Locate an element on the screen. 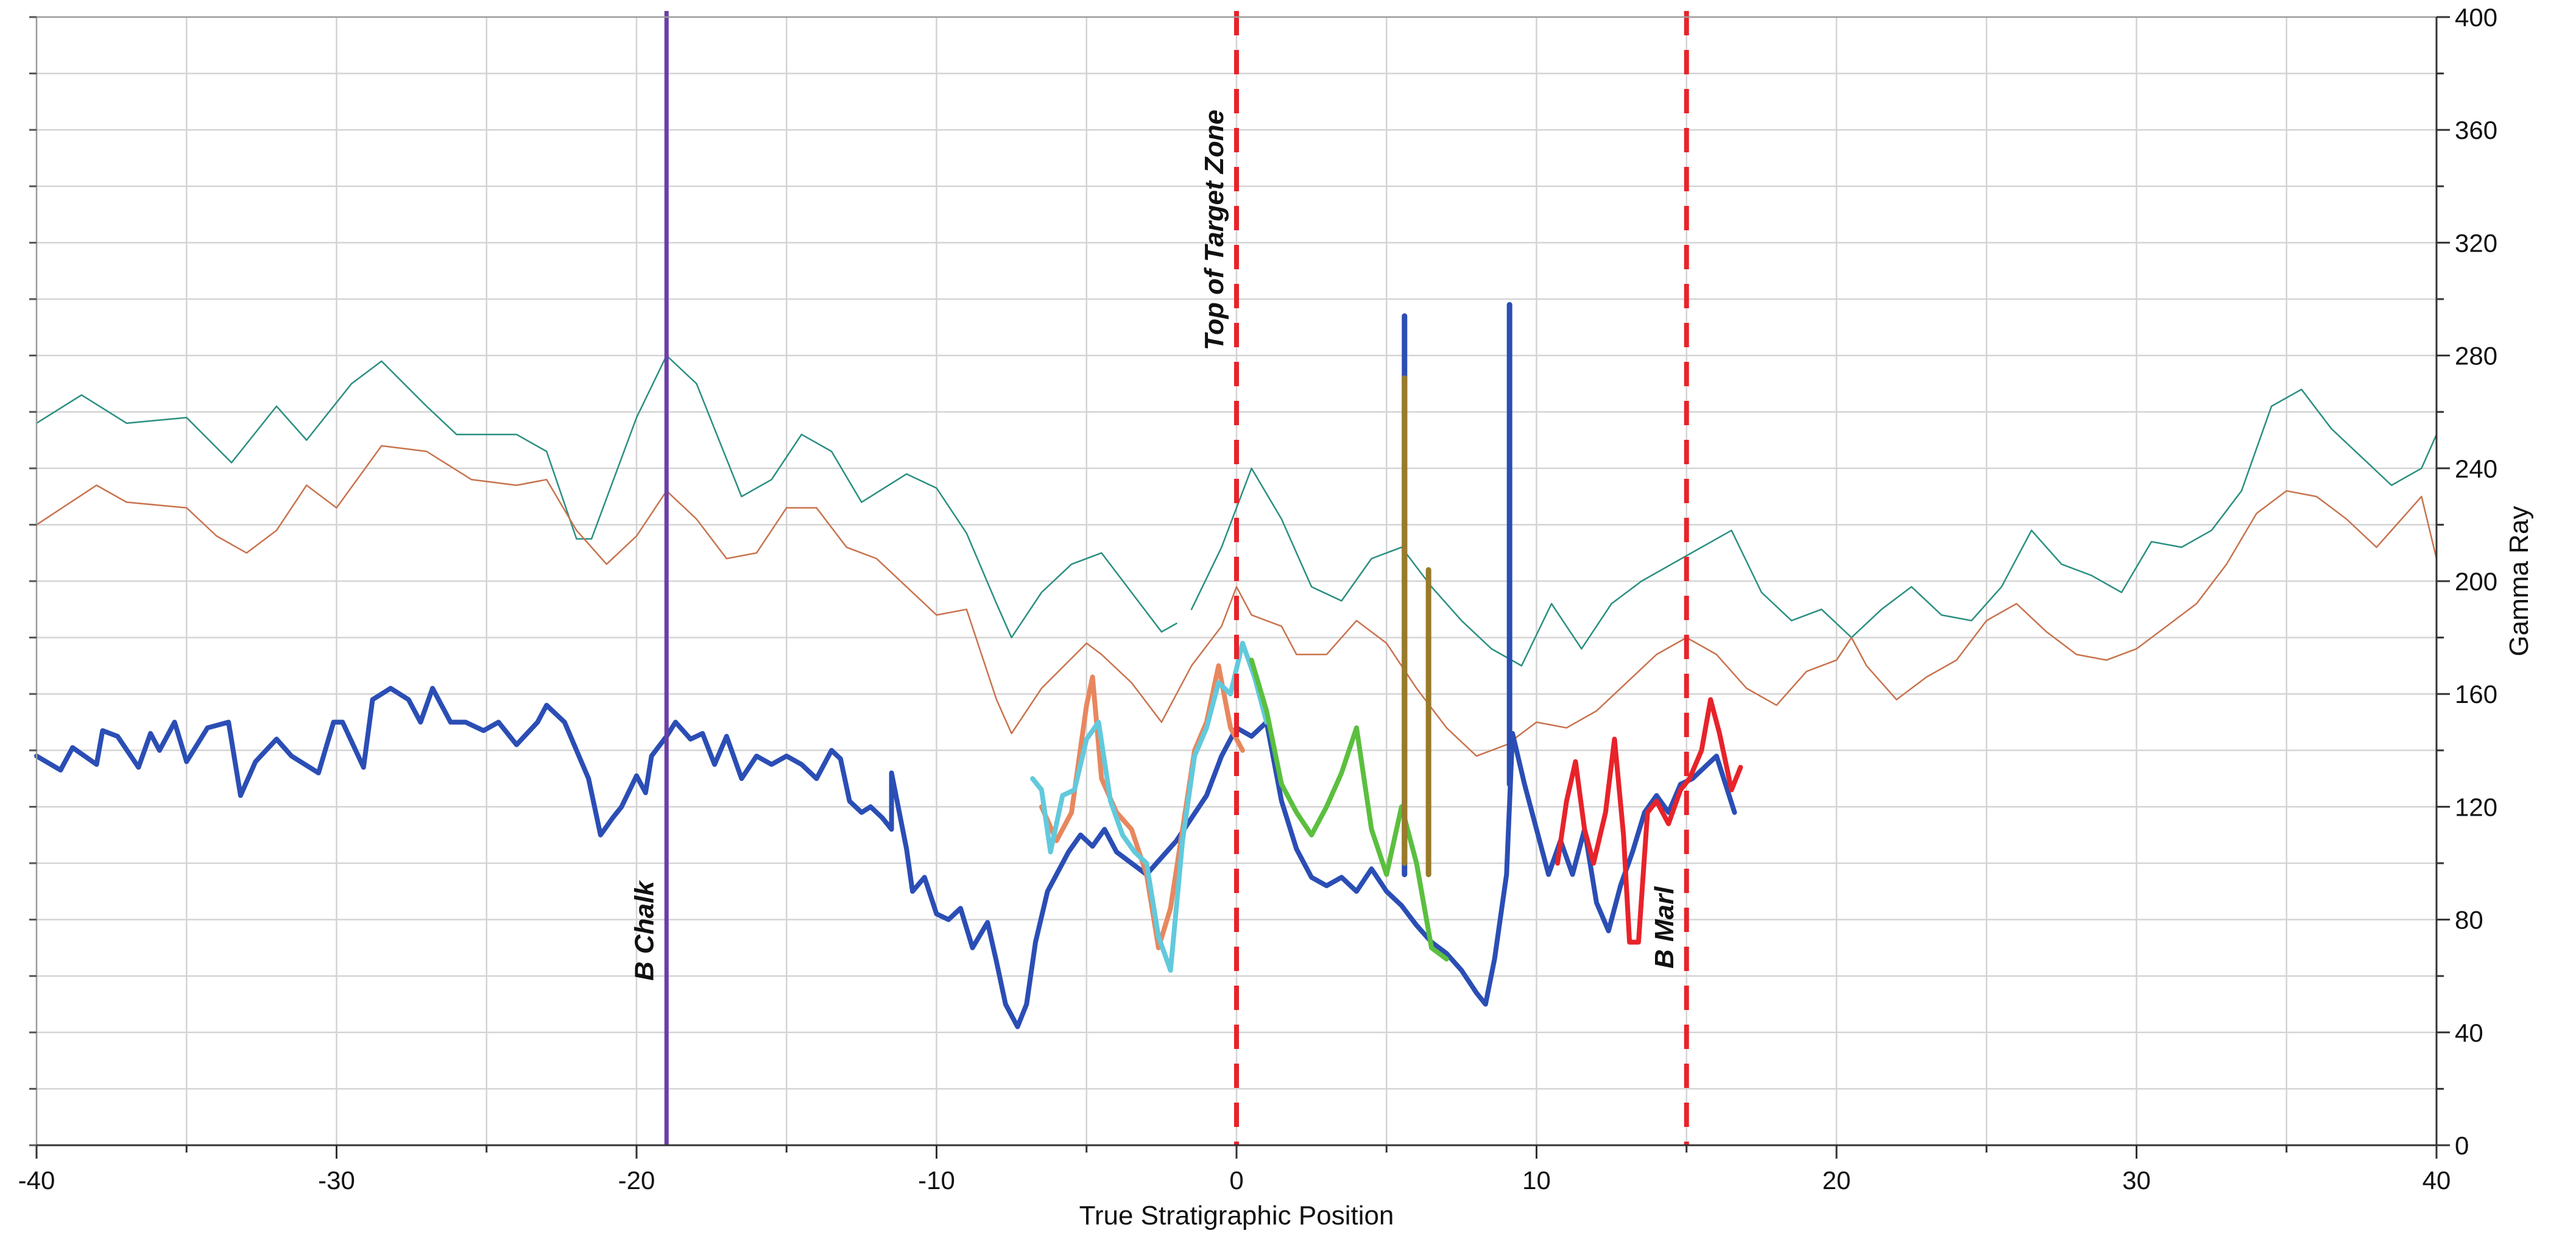 The height and width of the screenshot is (1236, 2576). x-axis-label: True Stratigraphic Position is located at coordinates (1236, 1216).